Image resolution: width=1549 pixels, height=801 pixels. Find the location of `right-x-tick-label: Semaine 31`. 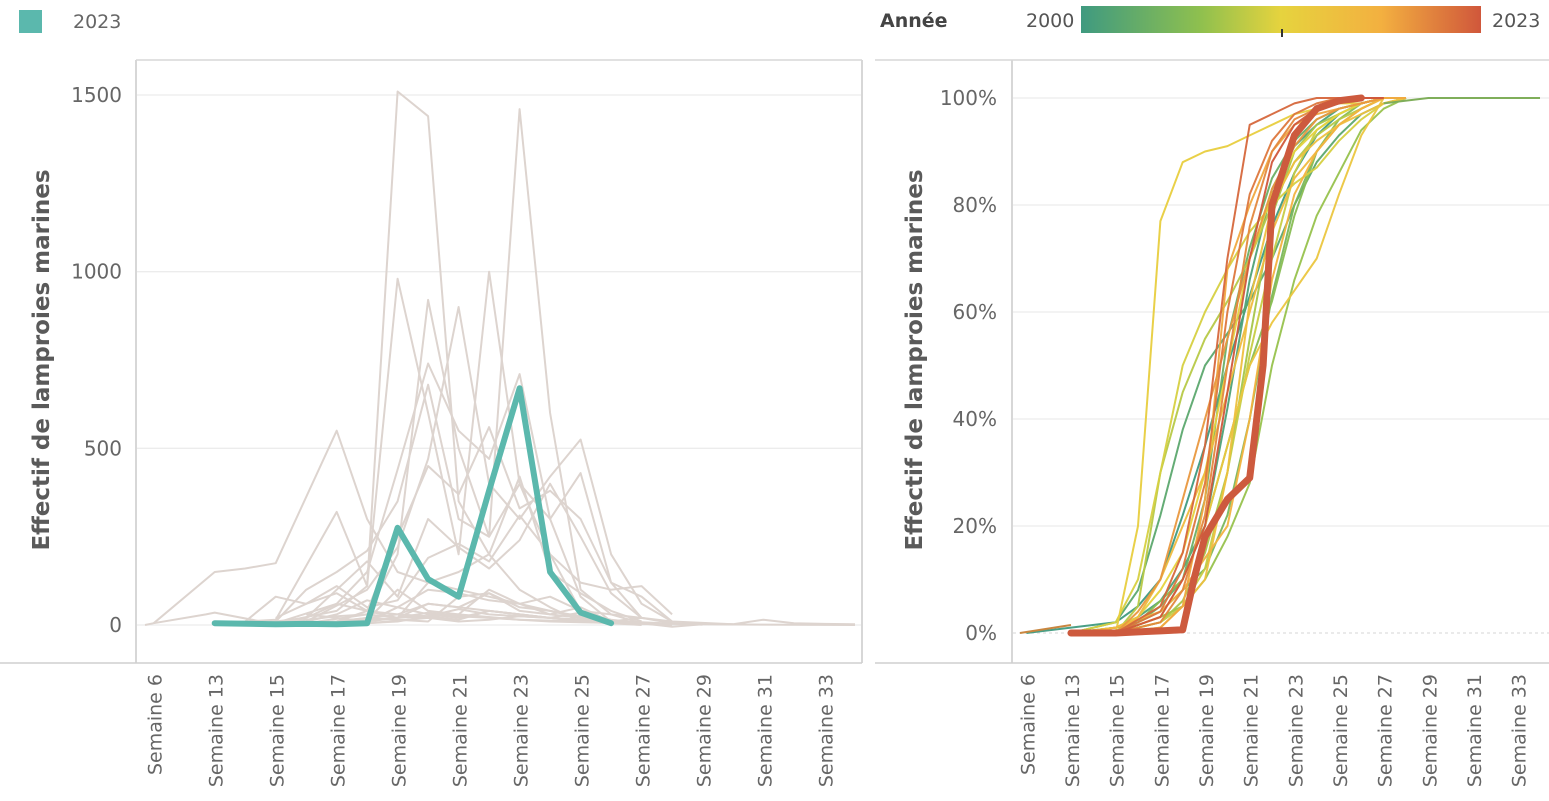

right-x-tick-label: Semaine 31 is located at coordinates (1475, 730).